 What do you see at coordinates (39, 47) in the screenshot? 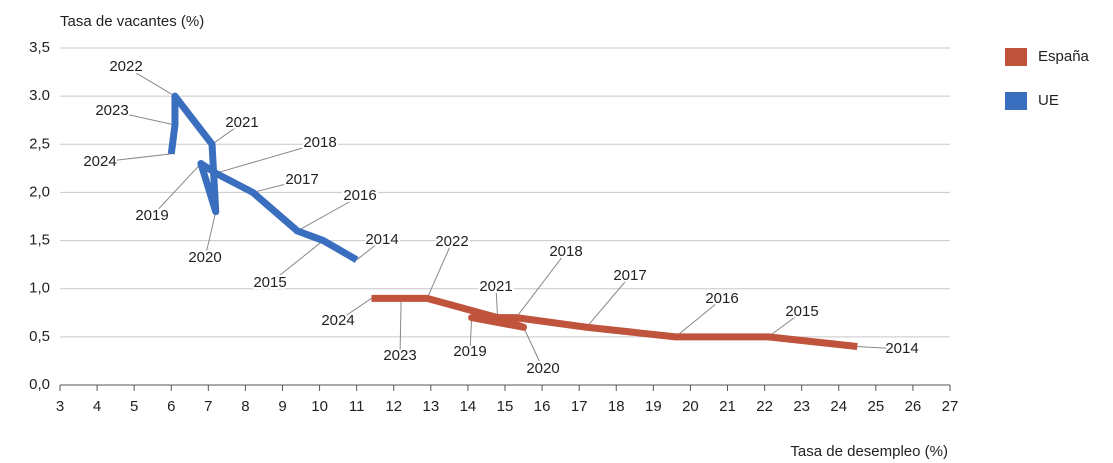
I see `y-tick-label: 3,5` at bounding box center [39, 47].